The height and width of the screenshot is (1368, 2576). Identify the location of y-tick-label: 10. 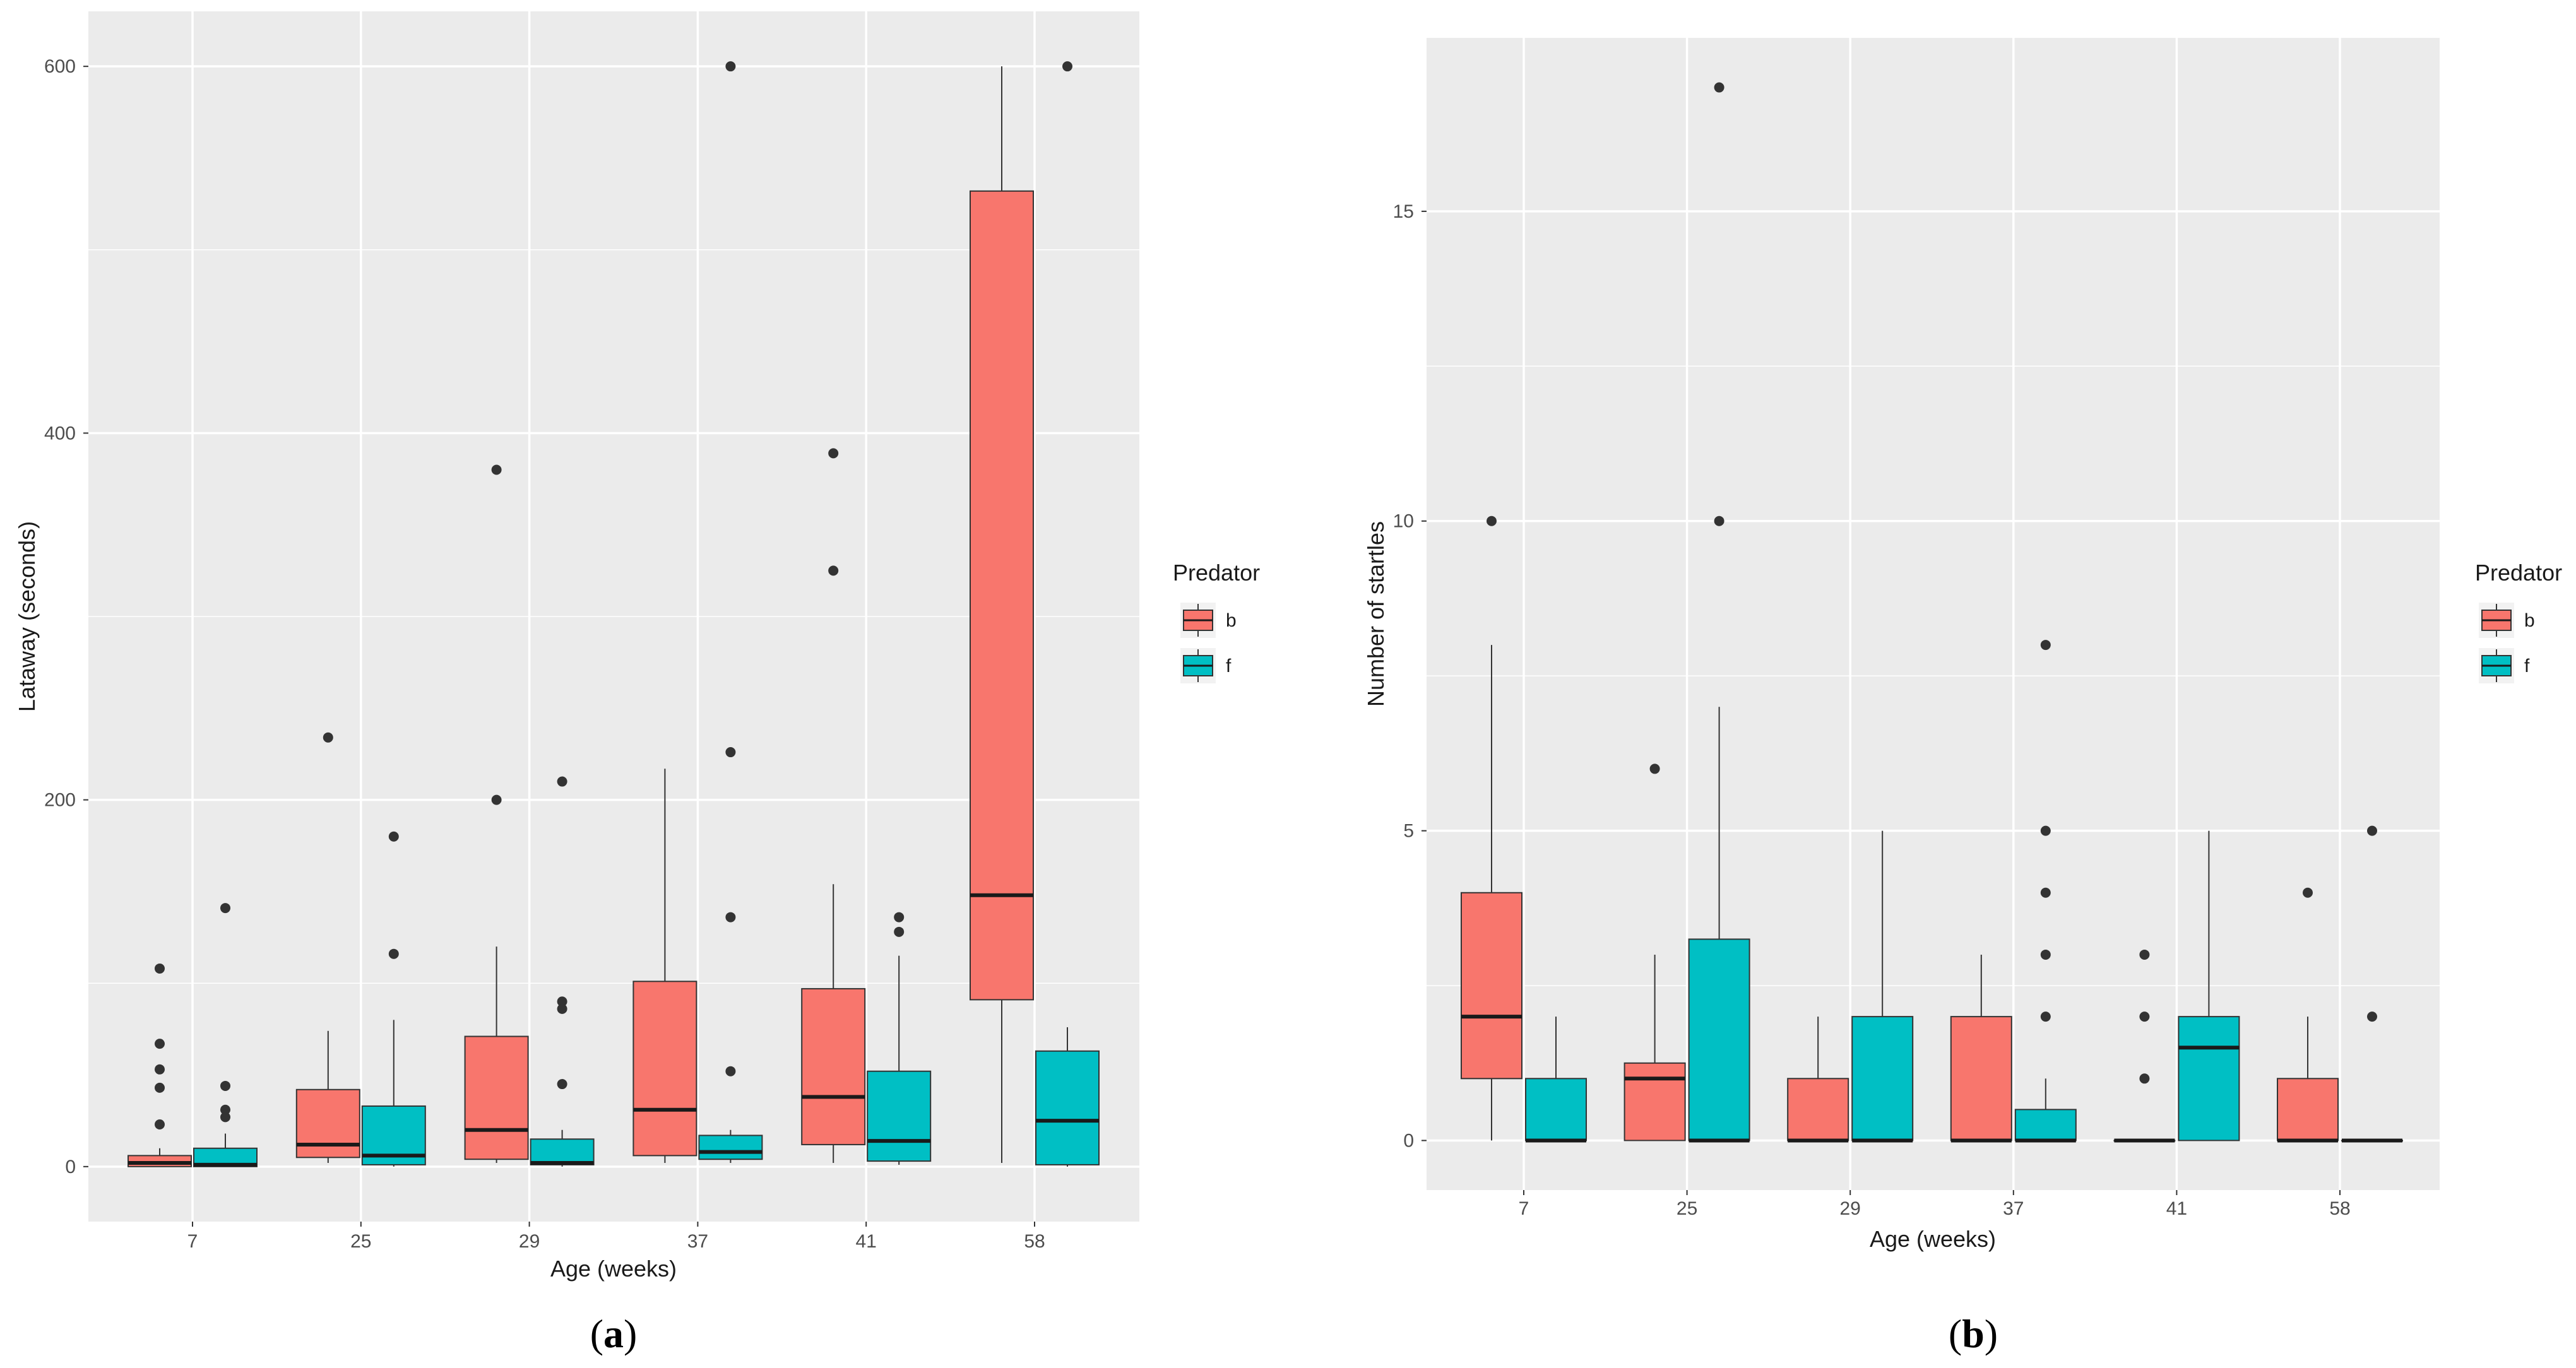
(1403, 521).